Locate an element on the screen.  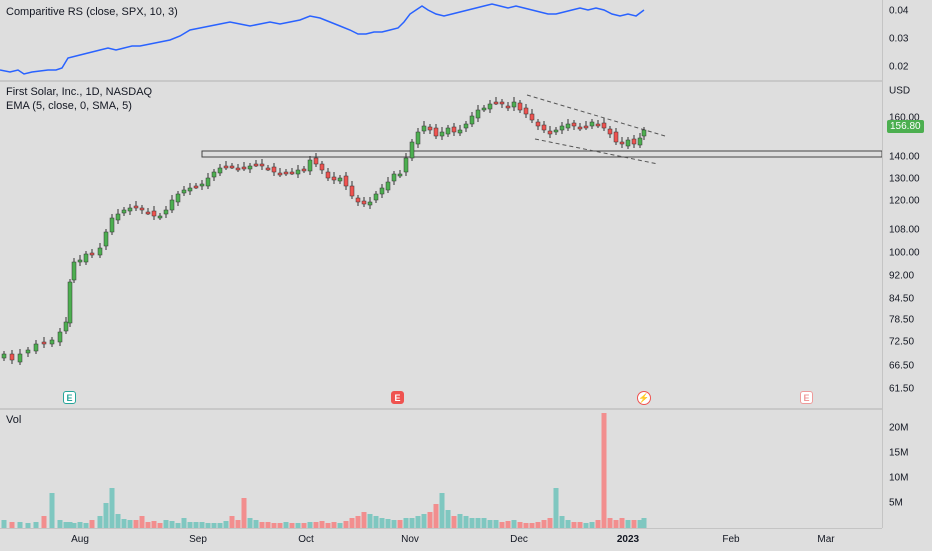
volume-tick: 10M is located at coordinates (899, 478).